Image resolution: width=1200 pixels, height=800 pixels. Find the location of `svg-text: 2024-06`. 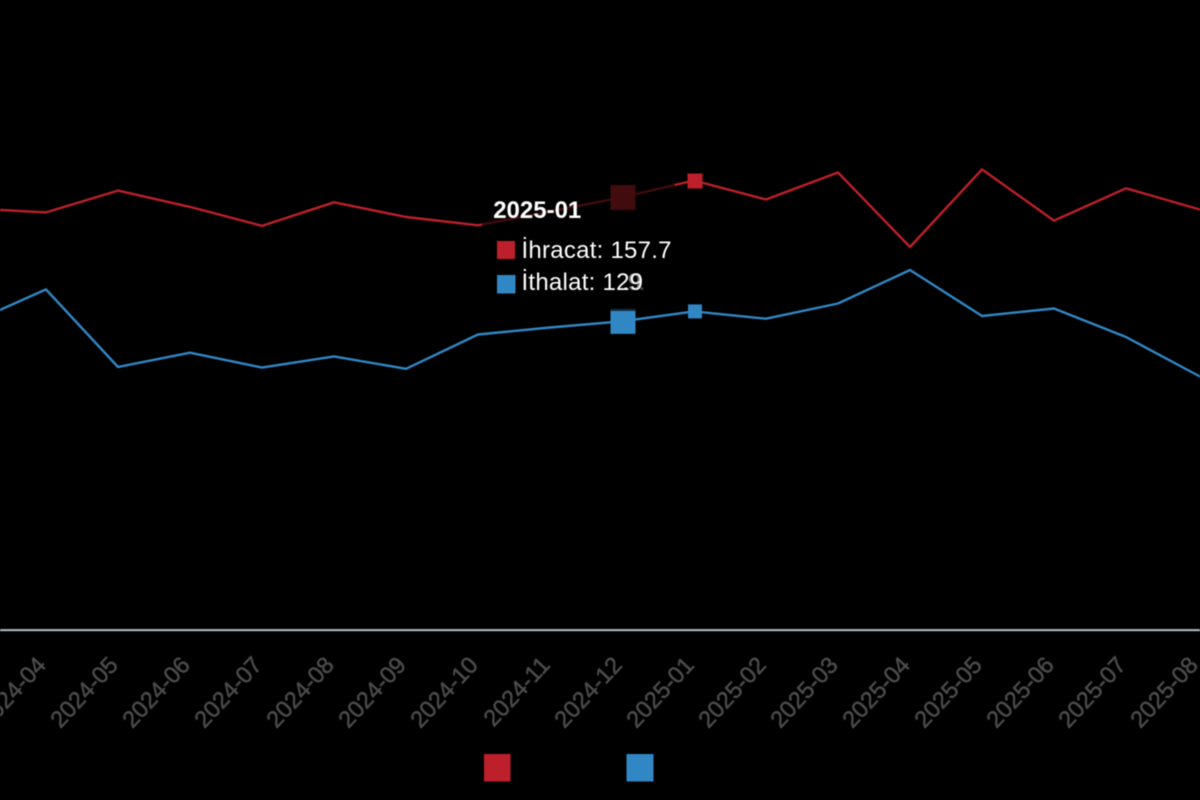

svg-text: 2024-06 is located at coordinates (156, 692).